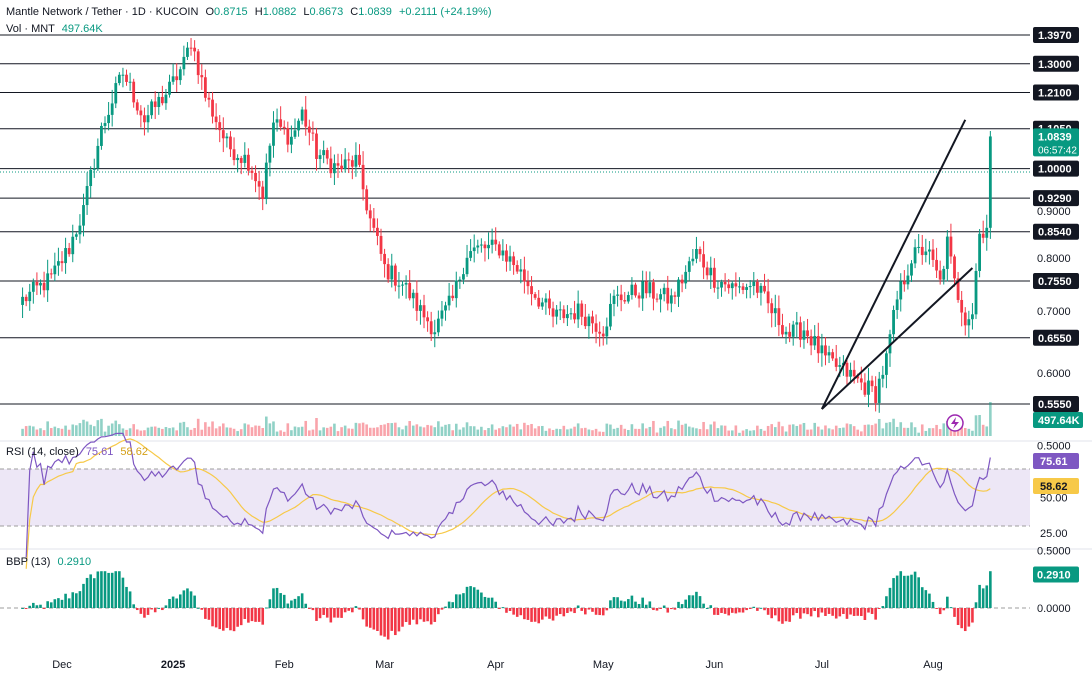 Image resolution: width=1092 pixels, height=680 pixels. I want to click on level-badge, so click(1056, 404).